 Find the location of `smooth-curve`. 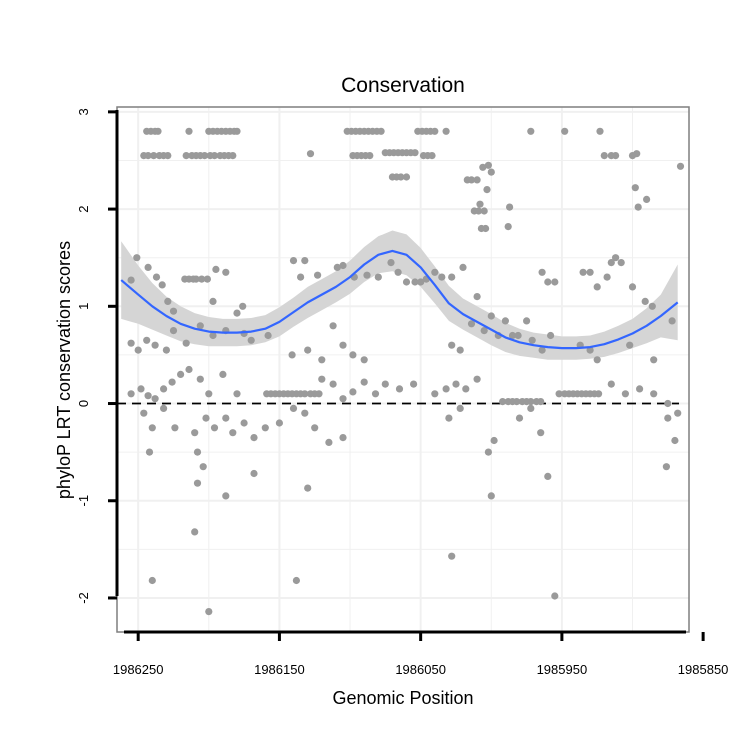

smooth-curve is located at coordinates (399, 299).